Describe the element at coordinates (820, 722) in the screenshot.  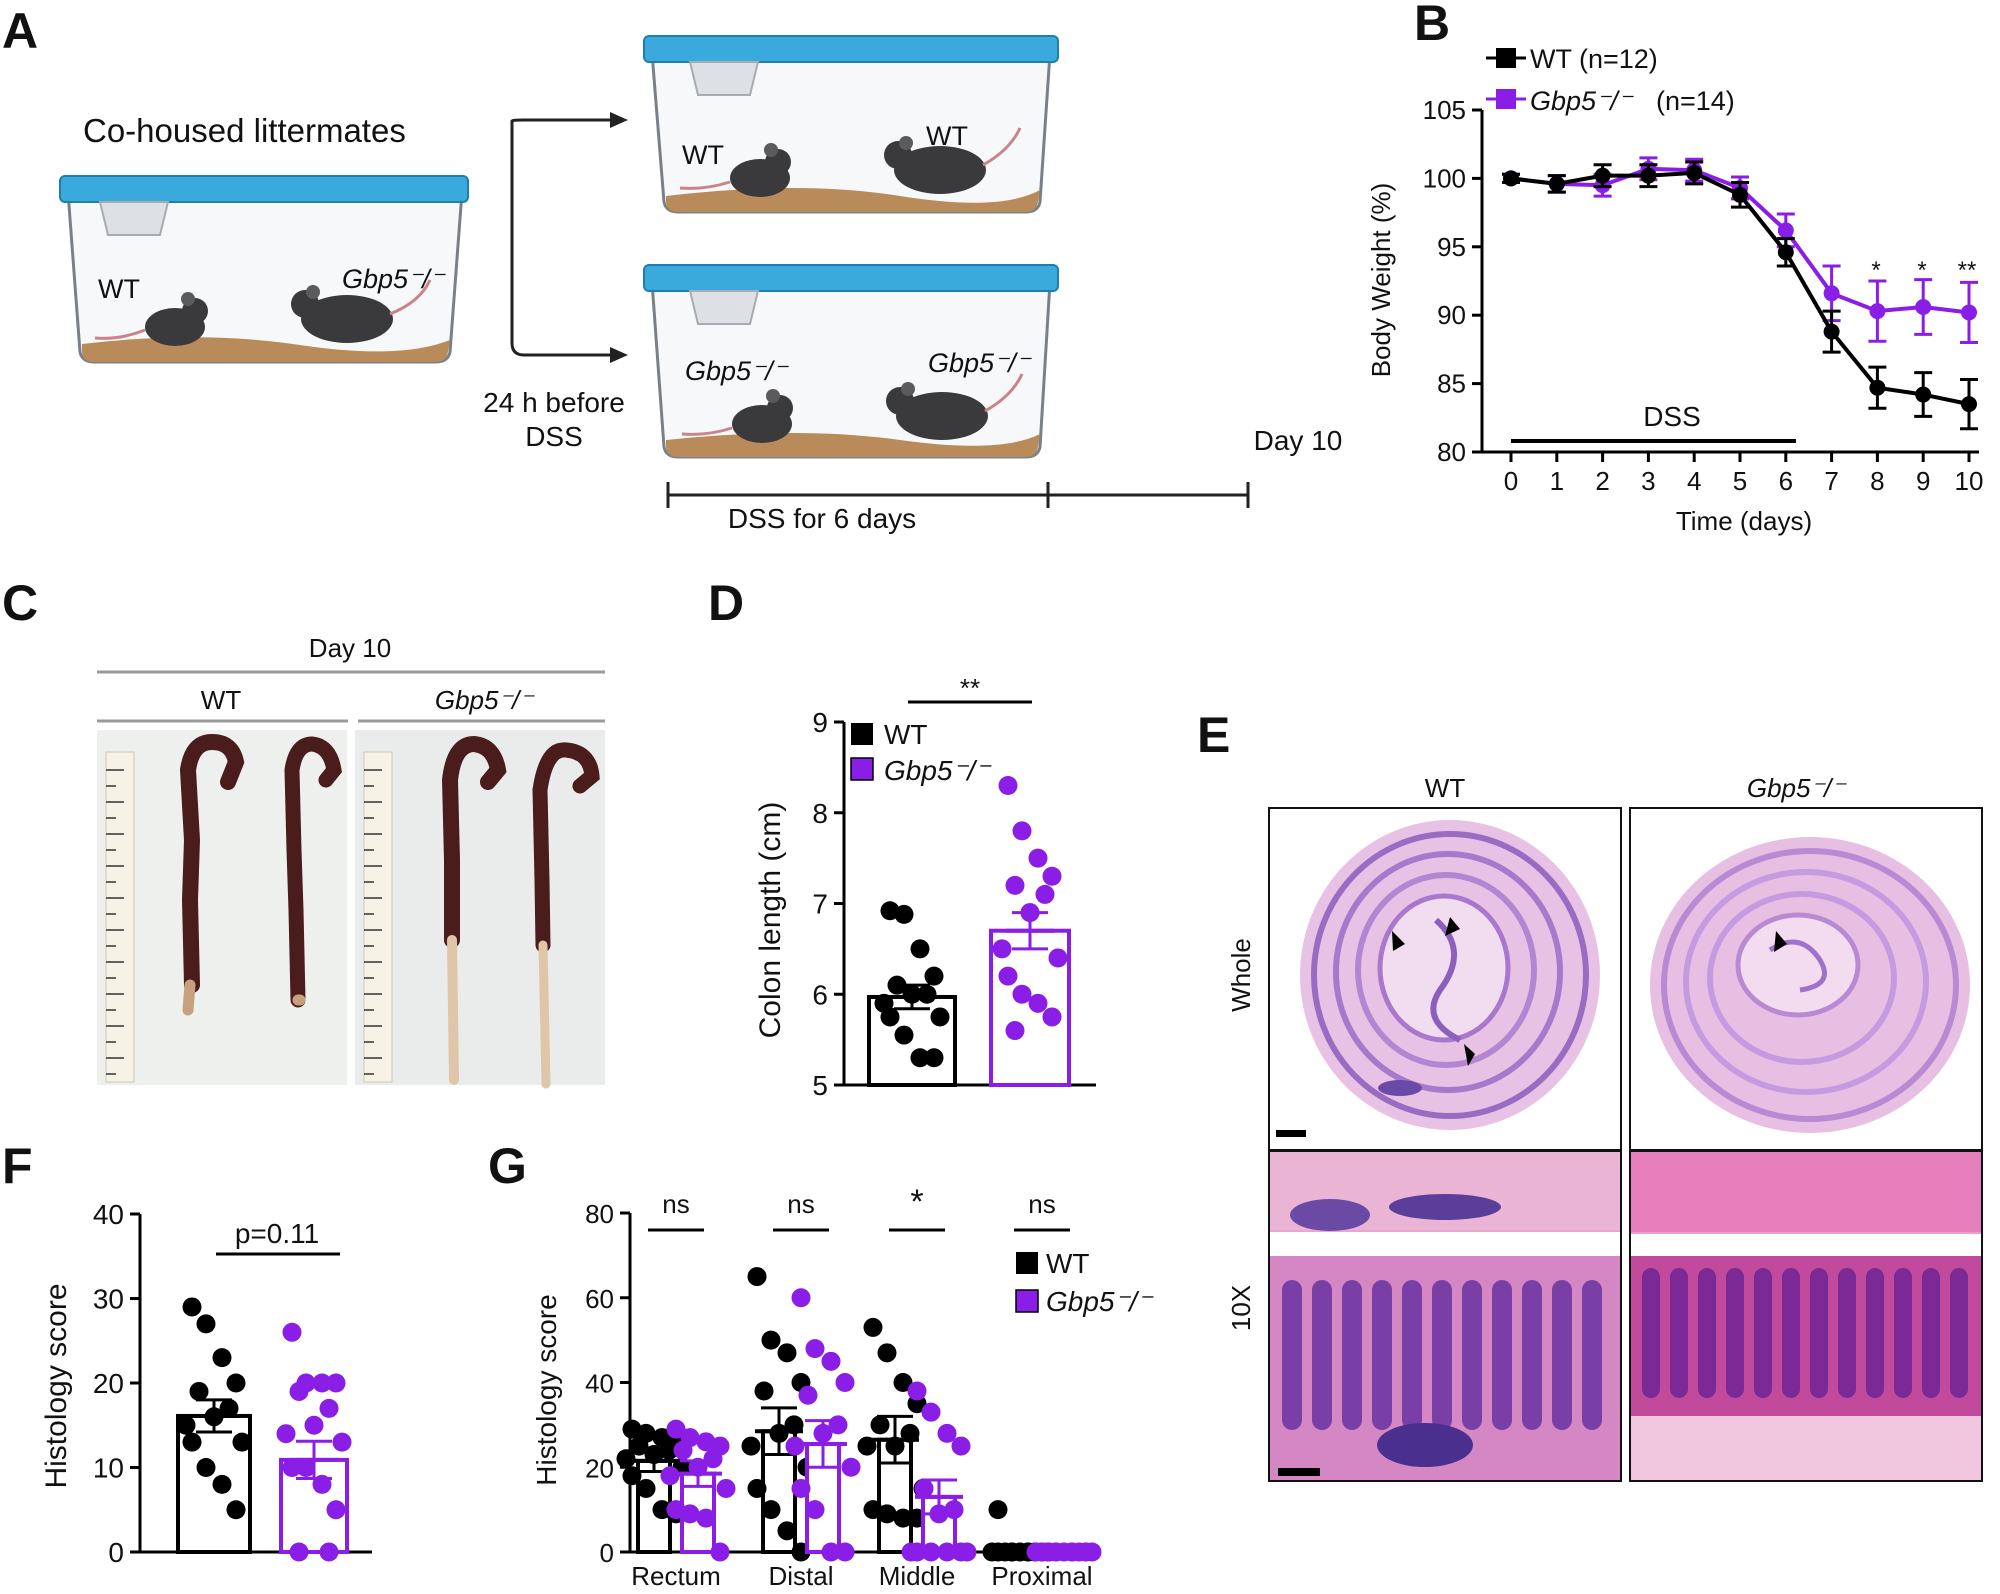
I see `y-tick-label: 9` at that location.